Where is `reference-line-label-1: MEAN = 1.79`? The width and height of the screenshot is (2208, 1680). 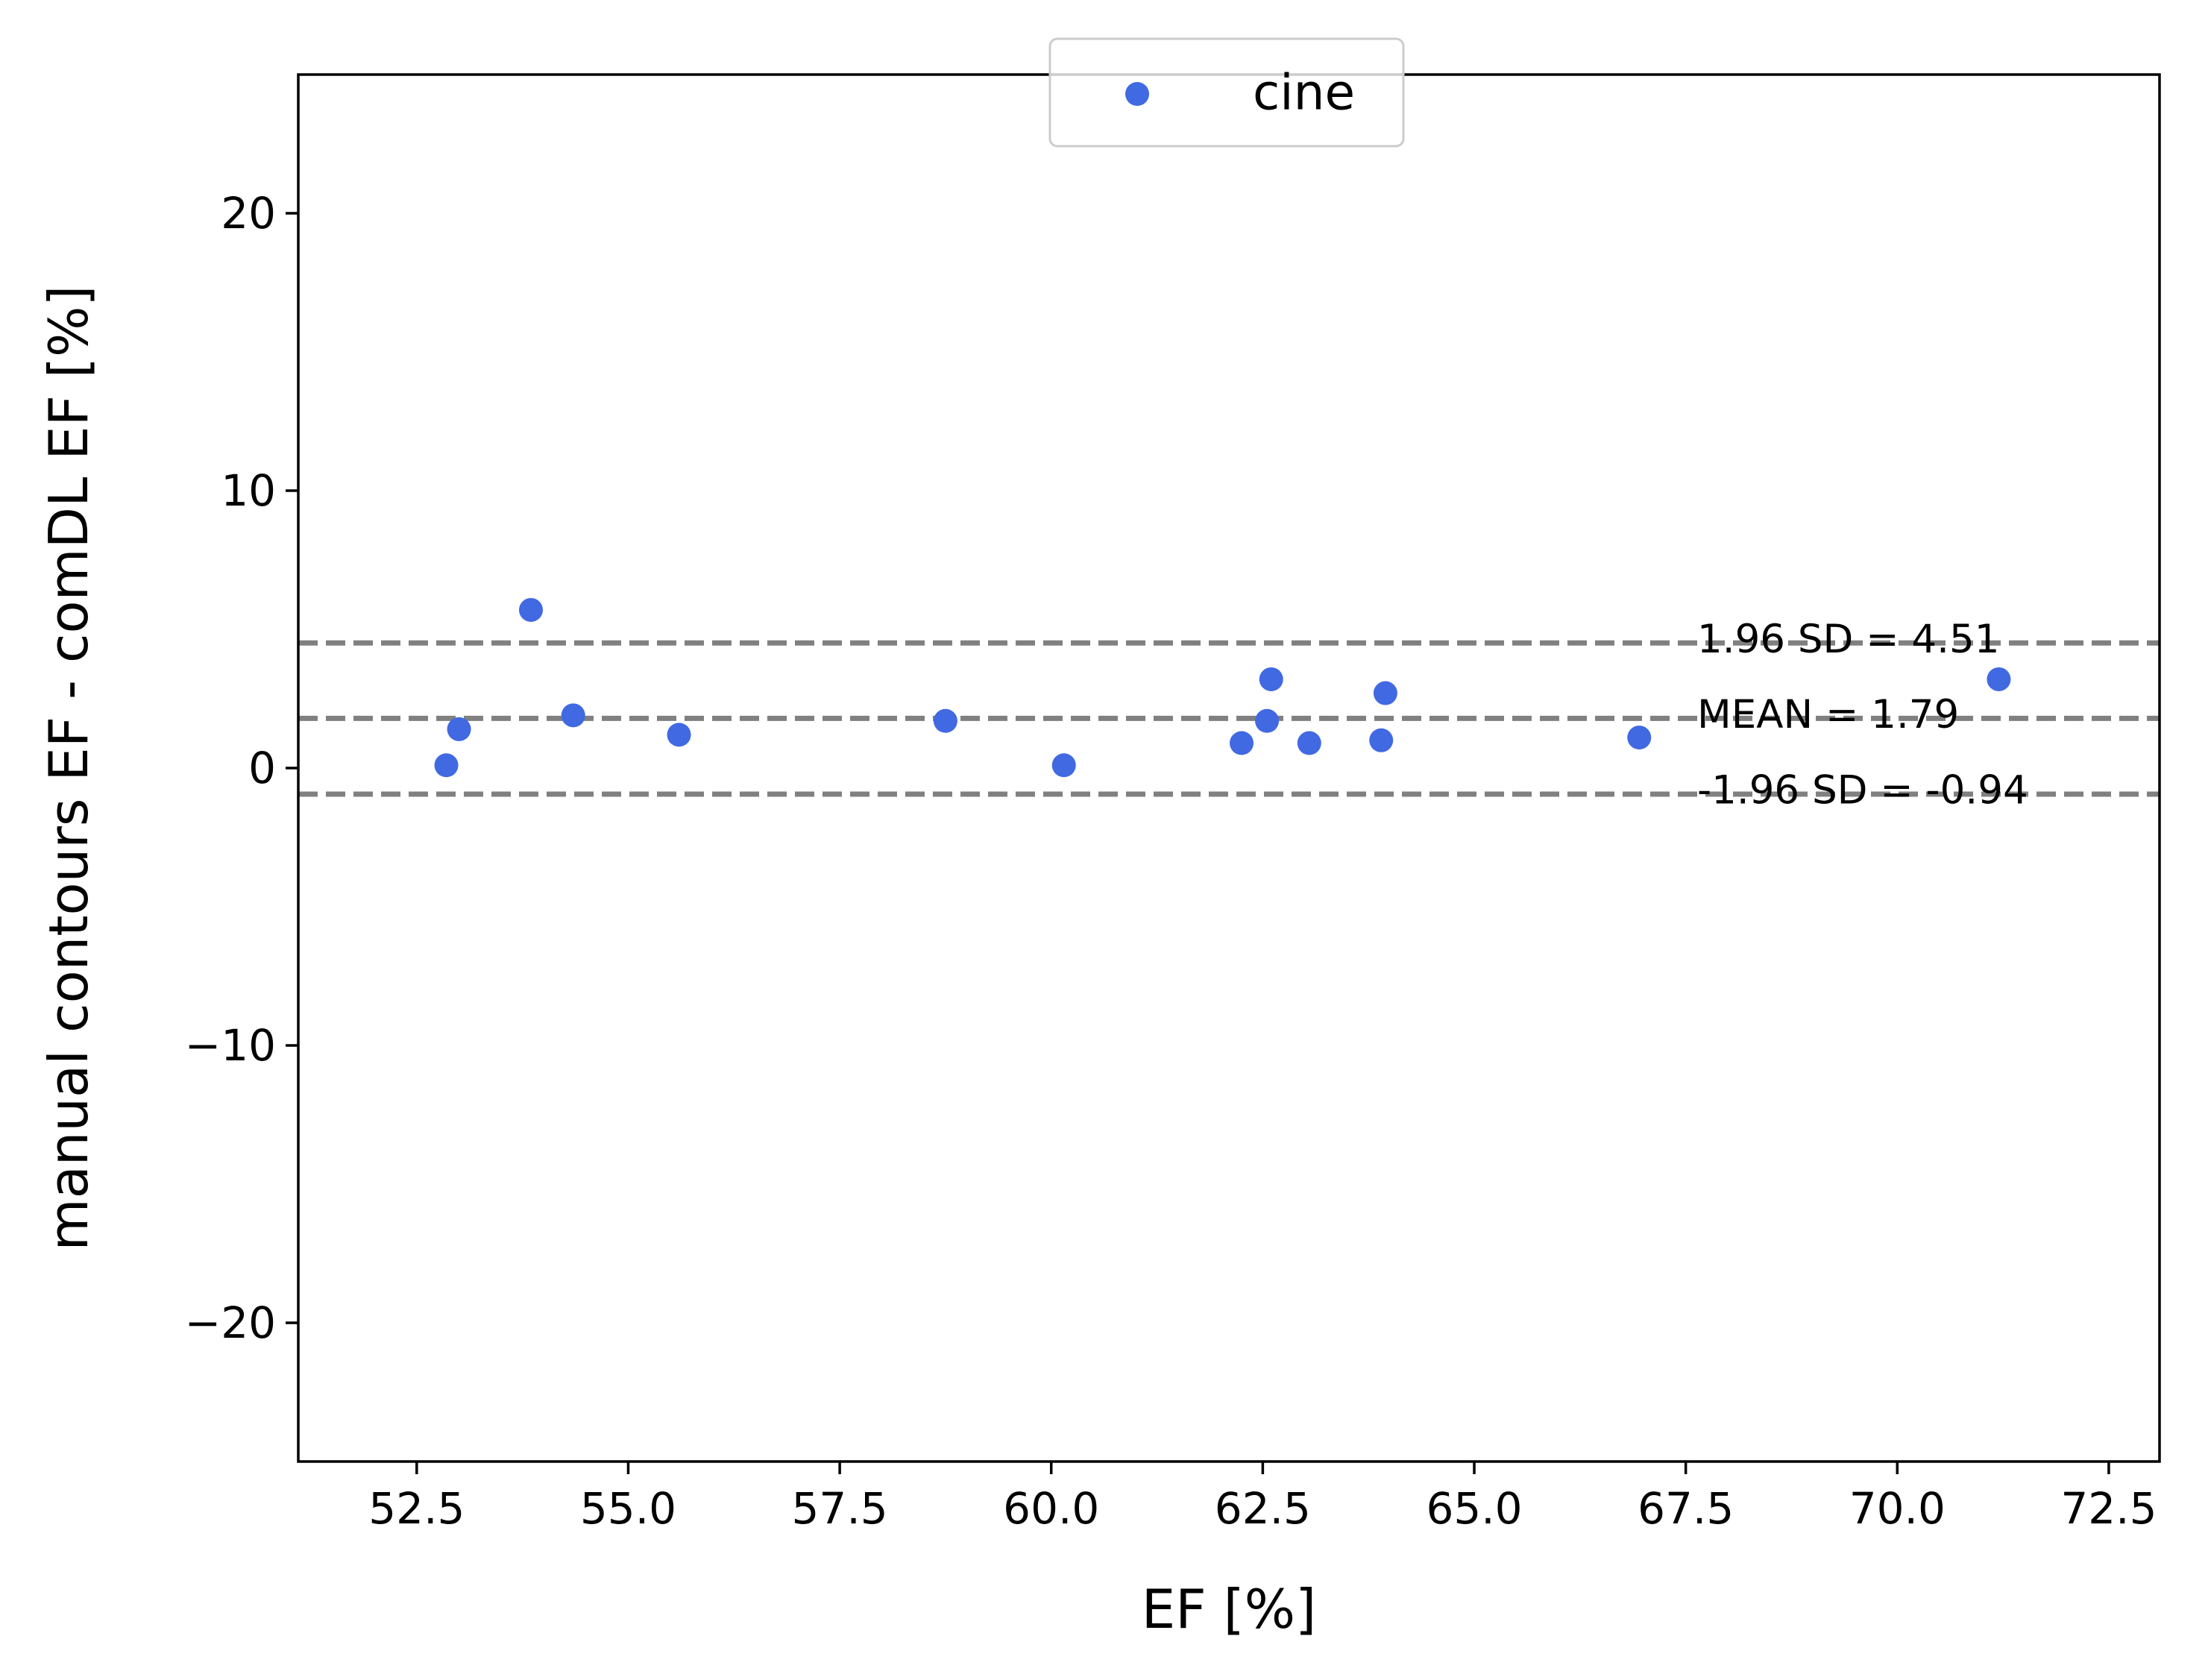
reference-line-label-1: MEAN = 1.79 is located at coordinates (1828, 714).